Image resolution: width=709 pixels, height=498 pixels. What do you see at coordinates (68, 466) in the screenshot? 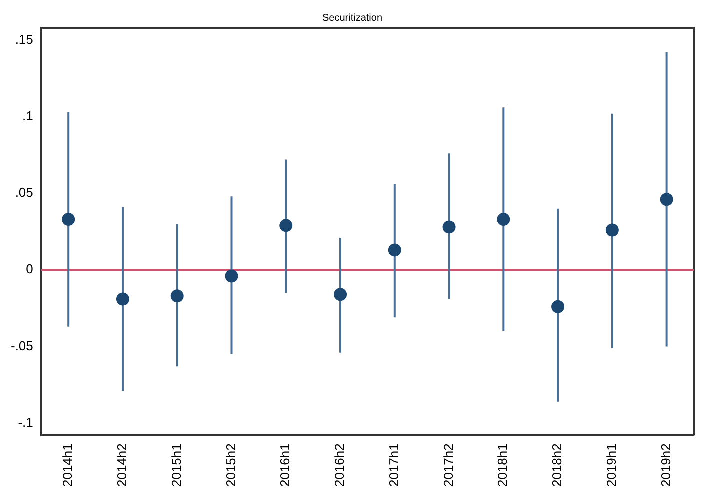
I see `x-tick-label: 2014h1` at bounding box center [68, 466].